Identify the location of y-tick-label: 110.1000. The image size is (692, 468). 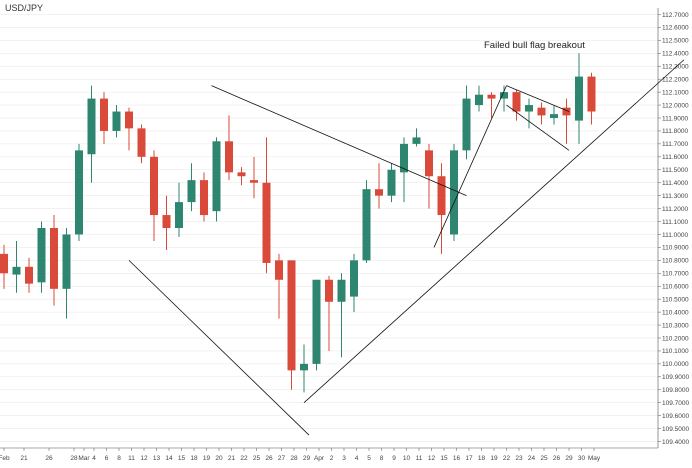
(675, 351).